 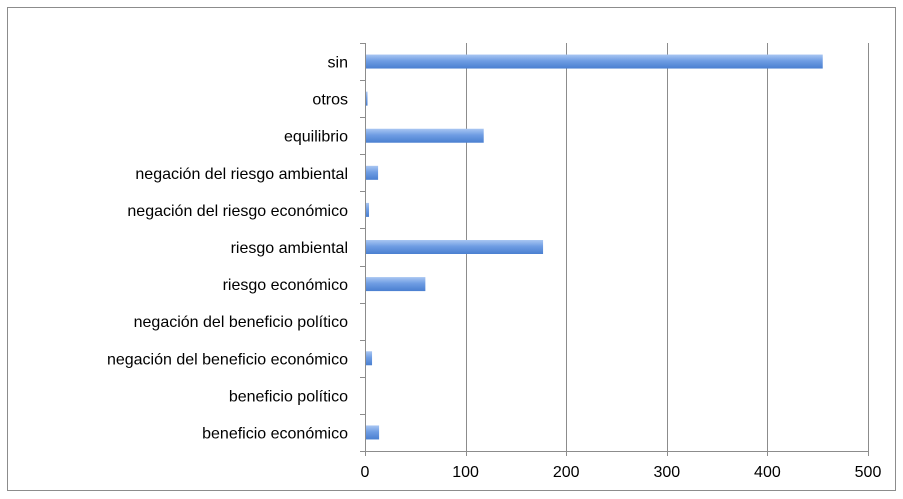 I want to click on category-label: negación del riesgo ambiental, so click(x=241, y=174).